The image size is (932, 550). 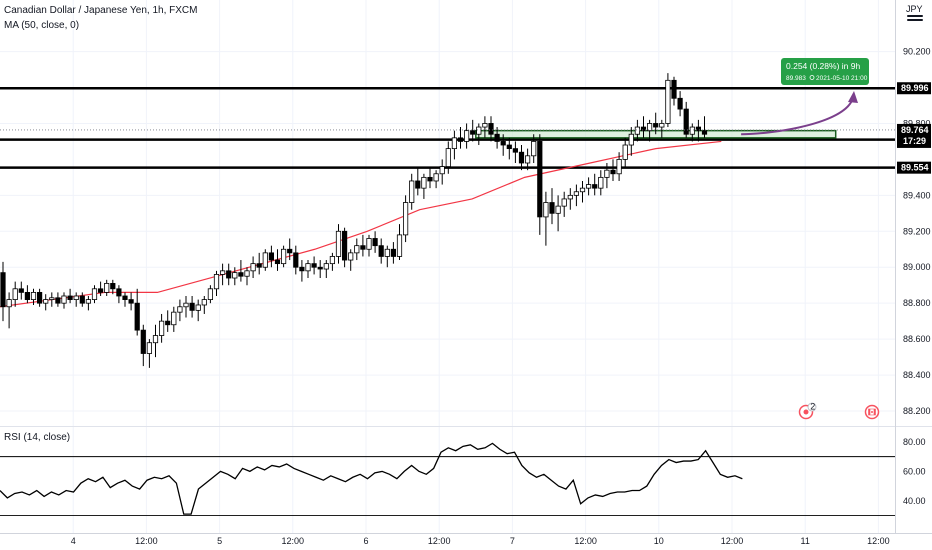 What do you see at coordinates (42, 25) in the screenshot?
I see `ma-legend: MA (50, close, 0)` at bounding box center [42, 25].